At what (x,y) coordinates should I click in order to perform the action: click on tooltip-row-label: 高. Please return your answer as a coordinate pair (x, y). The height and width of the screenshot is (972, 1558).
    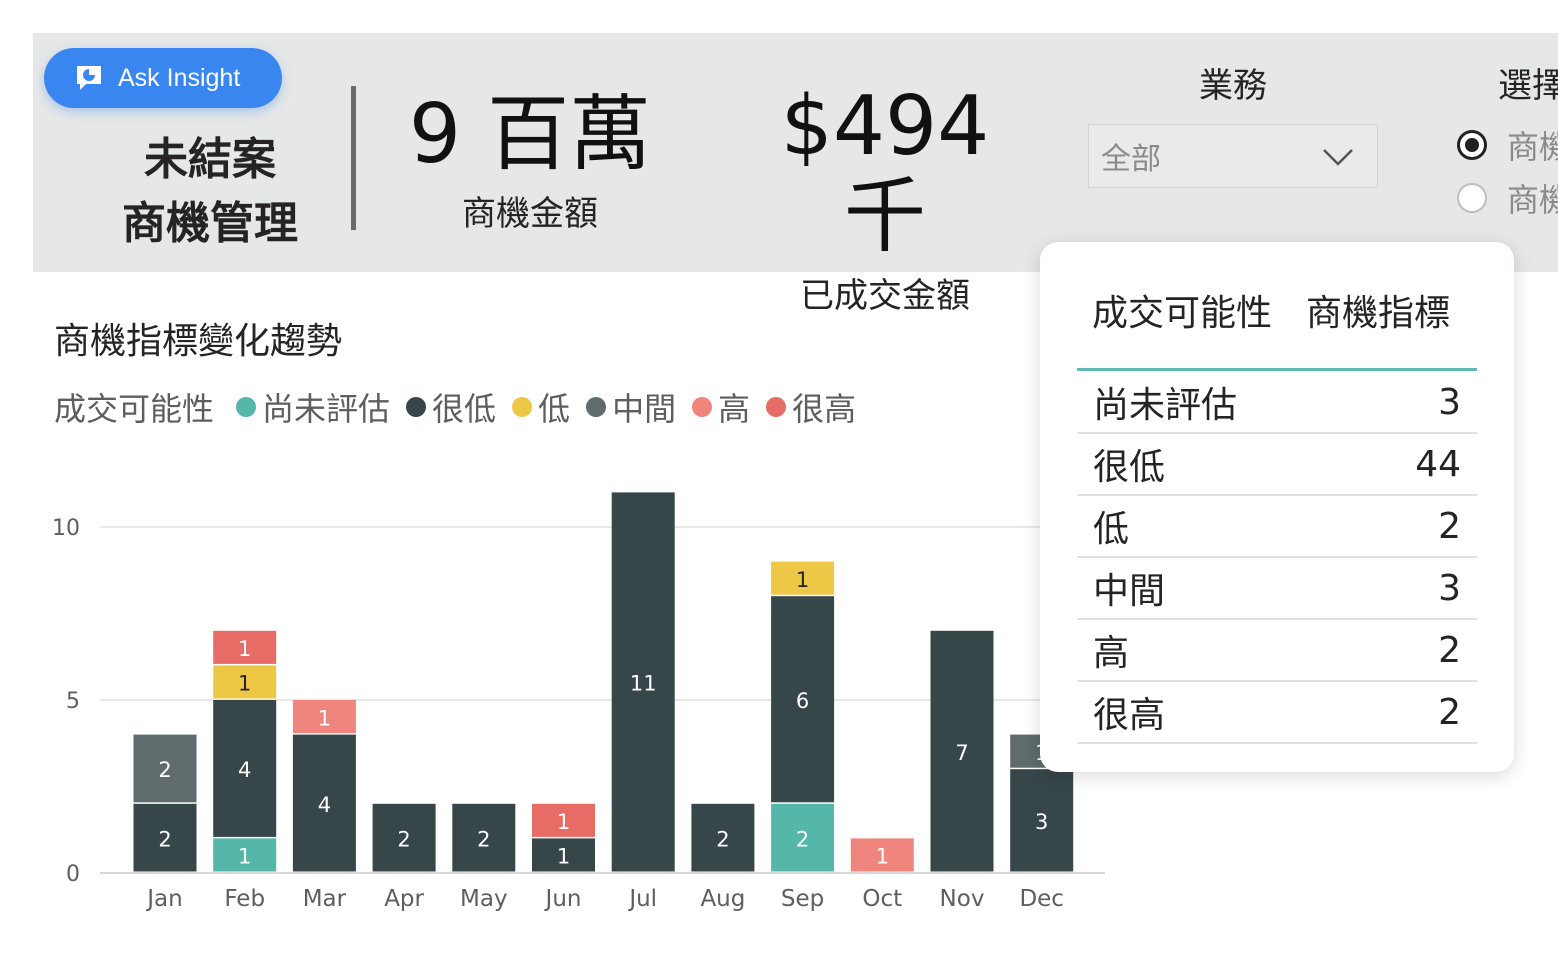
    Looking at the image, I should click on (1111, 653).